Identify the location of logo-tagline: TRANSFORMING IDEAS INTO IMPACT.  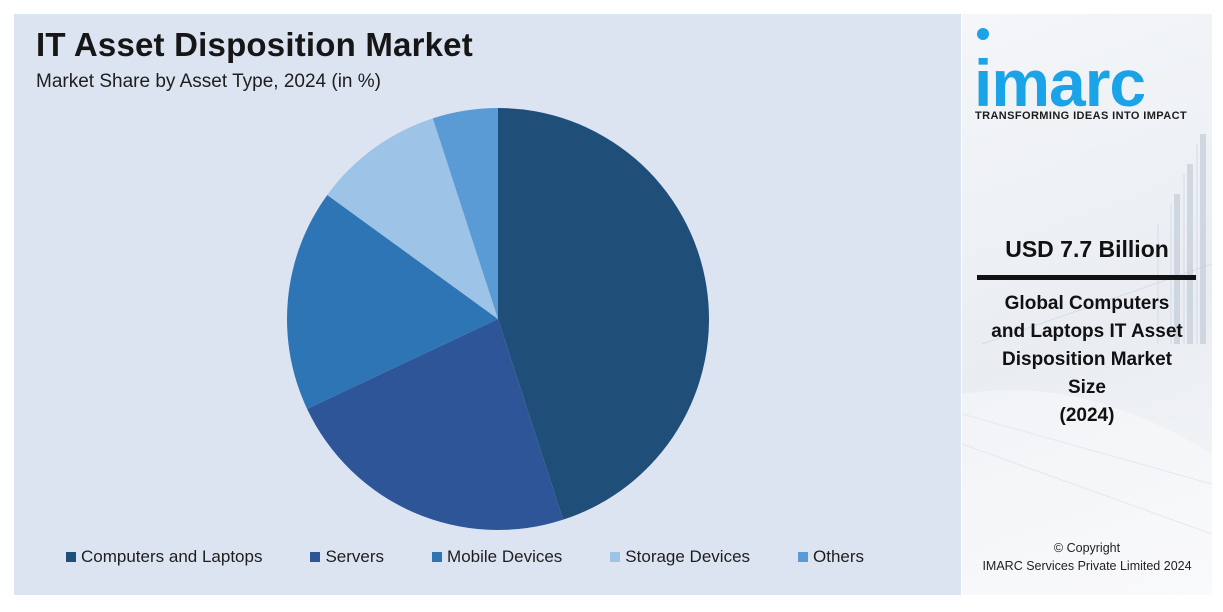
(1081, 116).